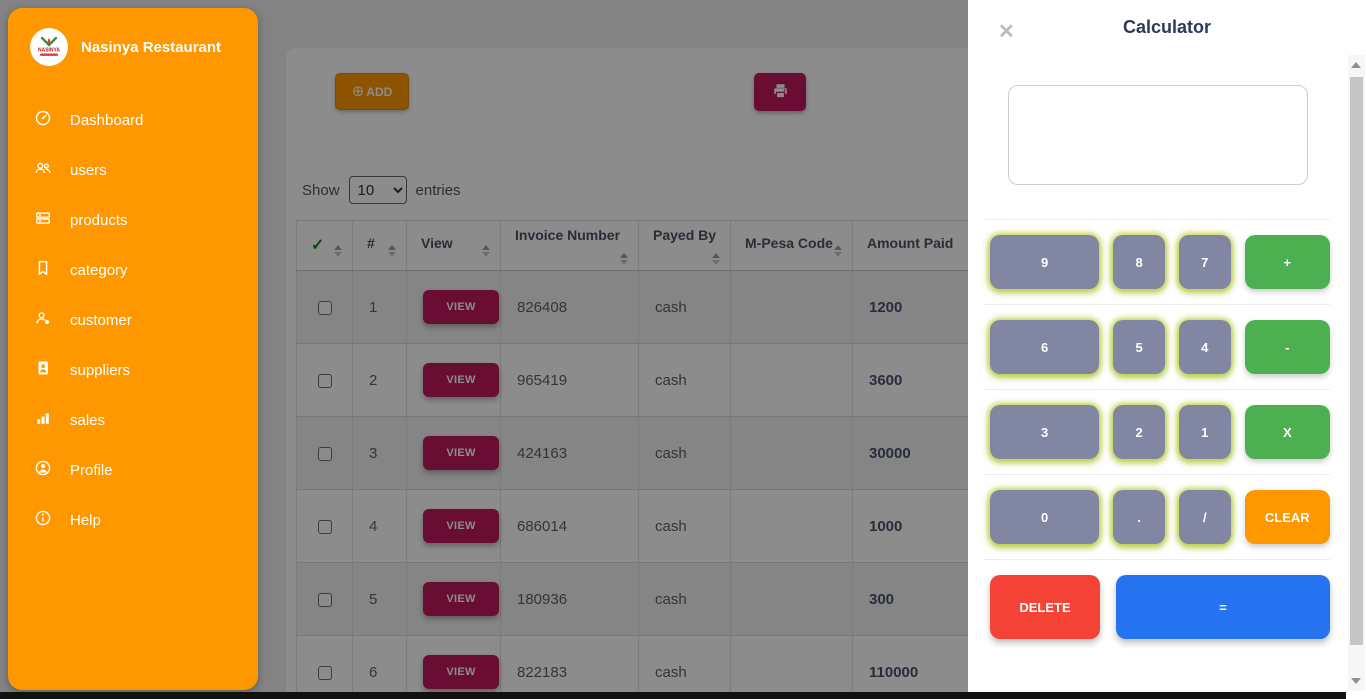  What do you see at coordinates (377, 190) in the screenshot?
I see `entries-select: 10` at bounding box center [377, 190].